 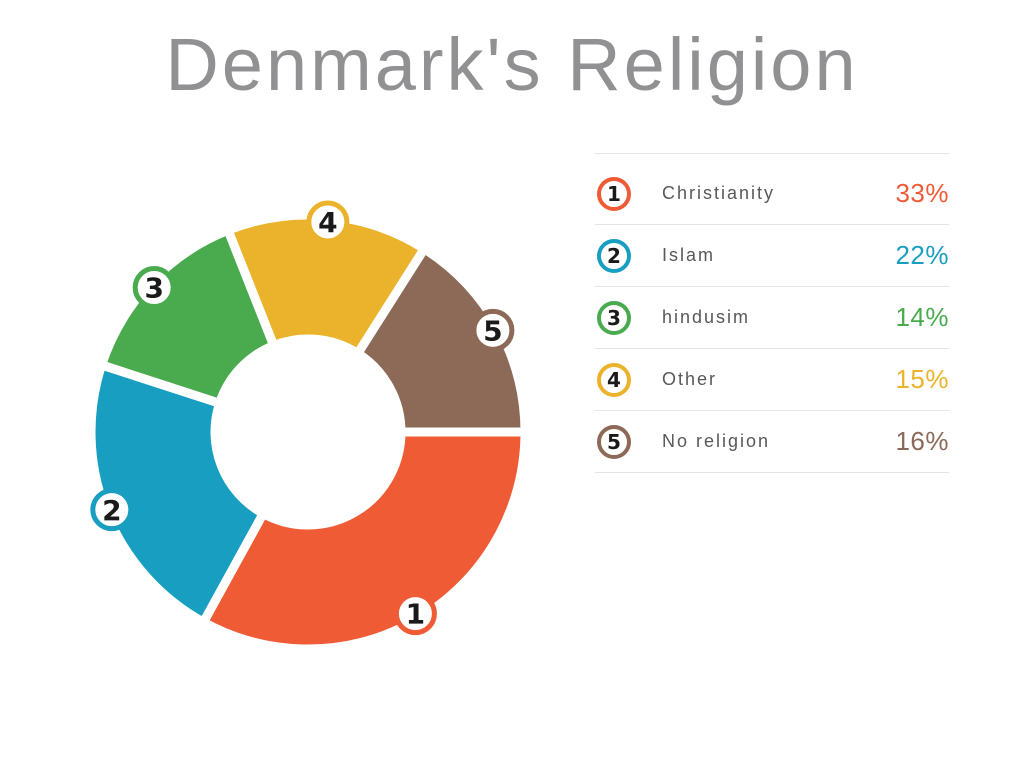 What do you see at coordinates (614, 193) in the screenshot?
I see `legend-badge-1: 1` at bounding box center [614, 193].